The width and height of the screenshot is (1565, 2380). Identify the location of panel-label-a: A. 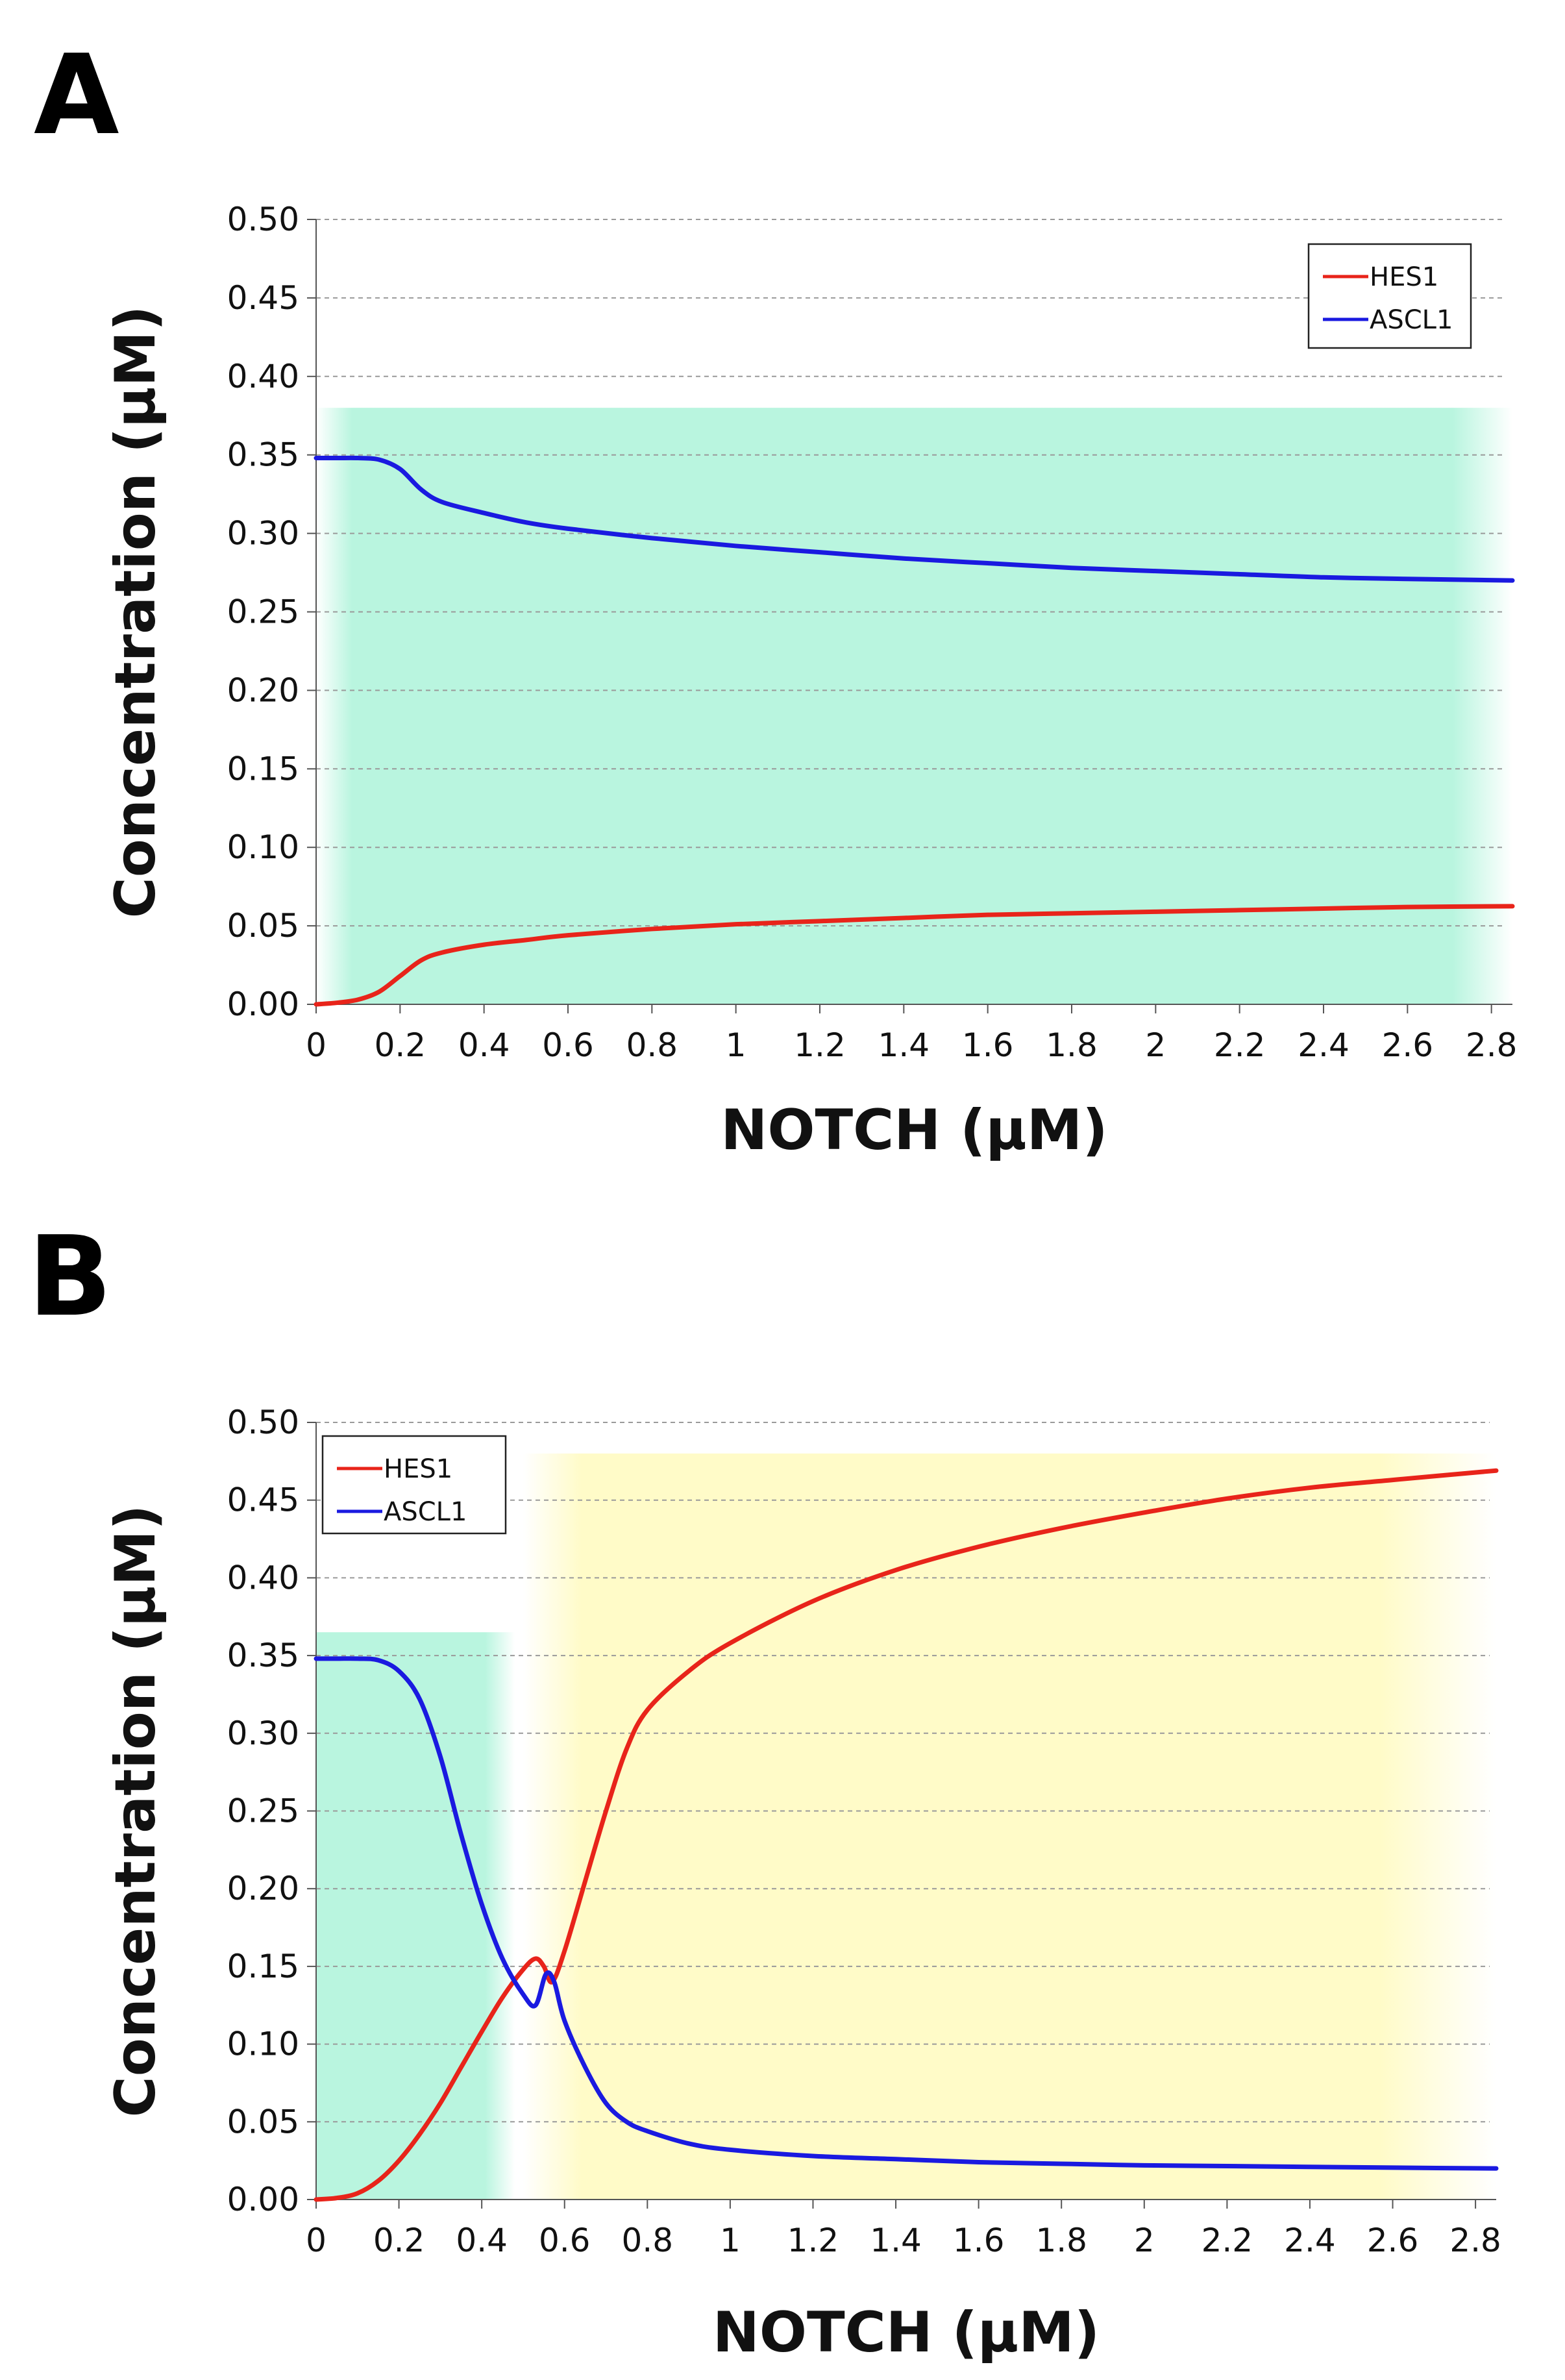
(76, 95).